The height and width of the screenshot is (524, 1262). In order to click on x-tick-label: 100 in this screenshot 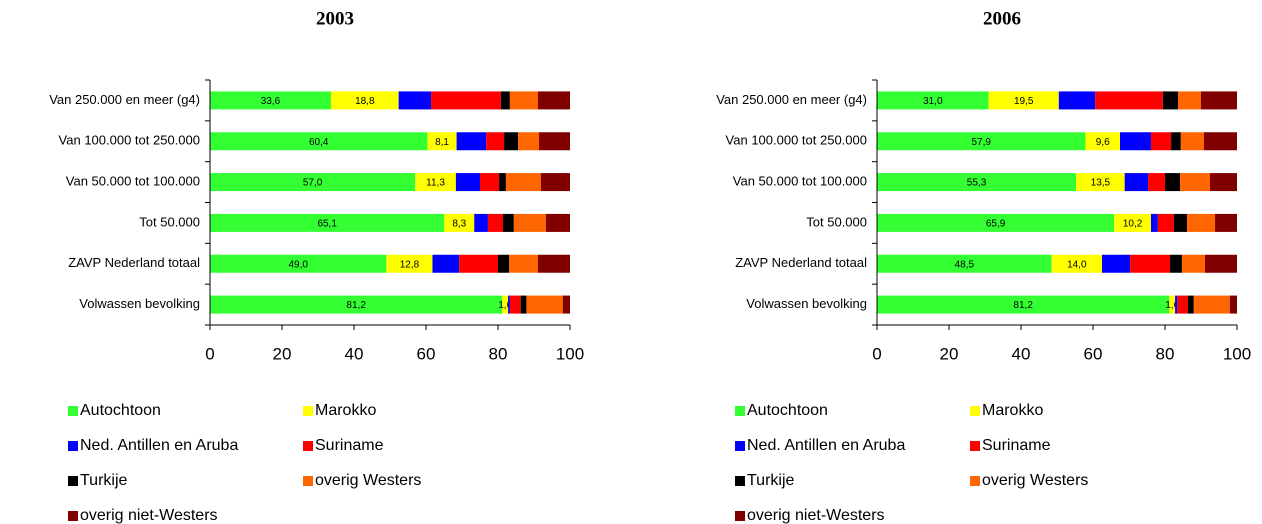, I will do `click(1237, 353)`.